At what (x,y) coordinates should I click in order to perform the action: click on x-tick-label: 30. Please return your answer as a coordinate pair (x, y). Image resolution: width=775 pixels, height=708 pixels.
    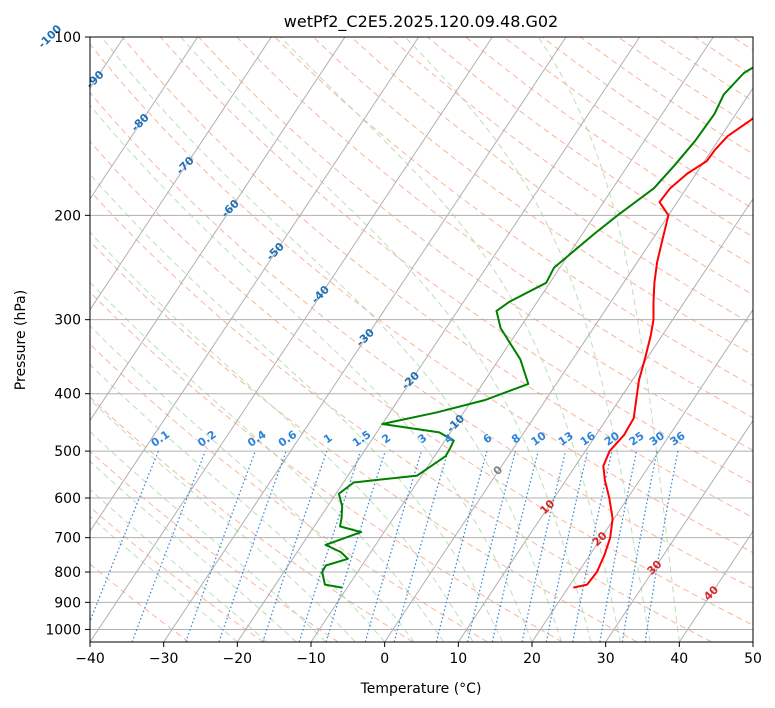
    Looking at the image, I should click on (606, 659).